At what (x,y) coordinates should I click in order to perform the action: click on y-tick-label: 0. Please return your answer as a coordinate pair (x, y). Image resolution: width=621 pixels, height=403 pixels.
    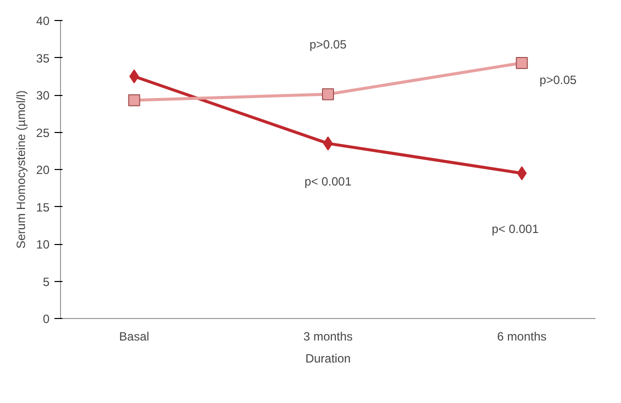
    Looking at the image, I should click on (46, 319).